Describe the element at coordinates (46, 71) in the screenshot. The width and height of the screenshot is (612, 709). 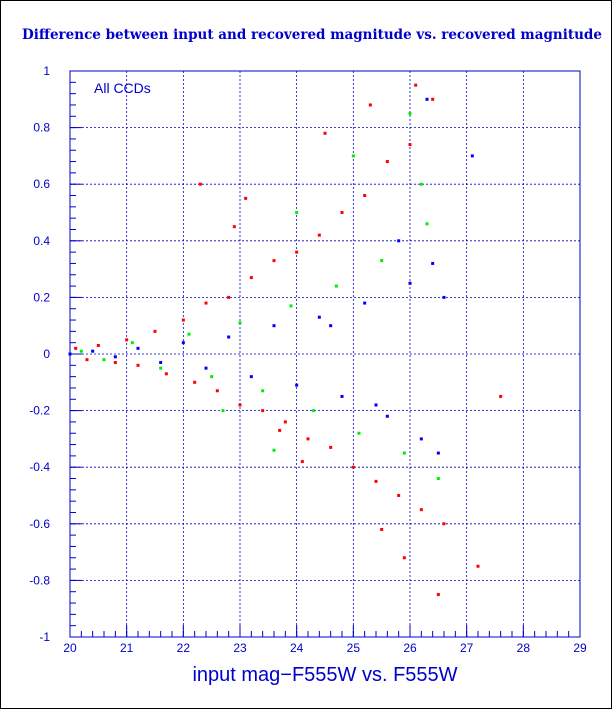
I see `y-tick-label: 1` at that location.